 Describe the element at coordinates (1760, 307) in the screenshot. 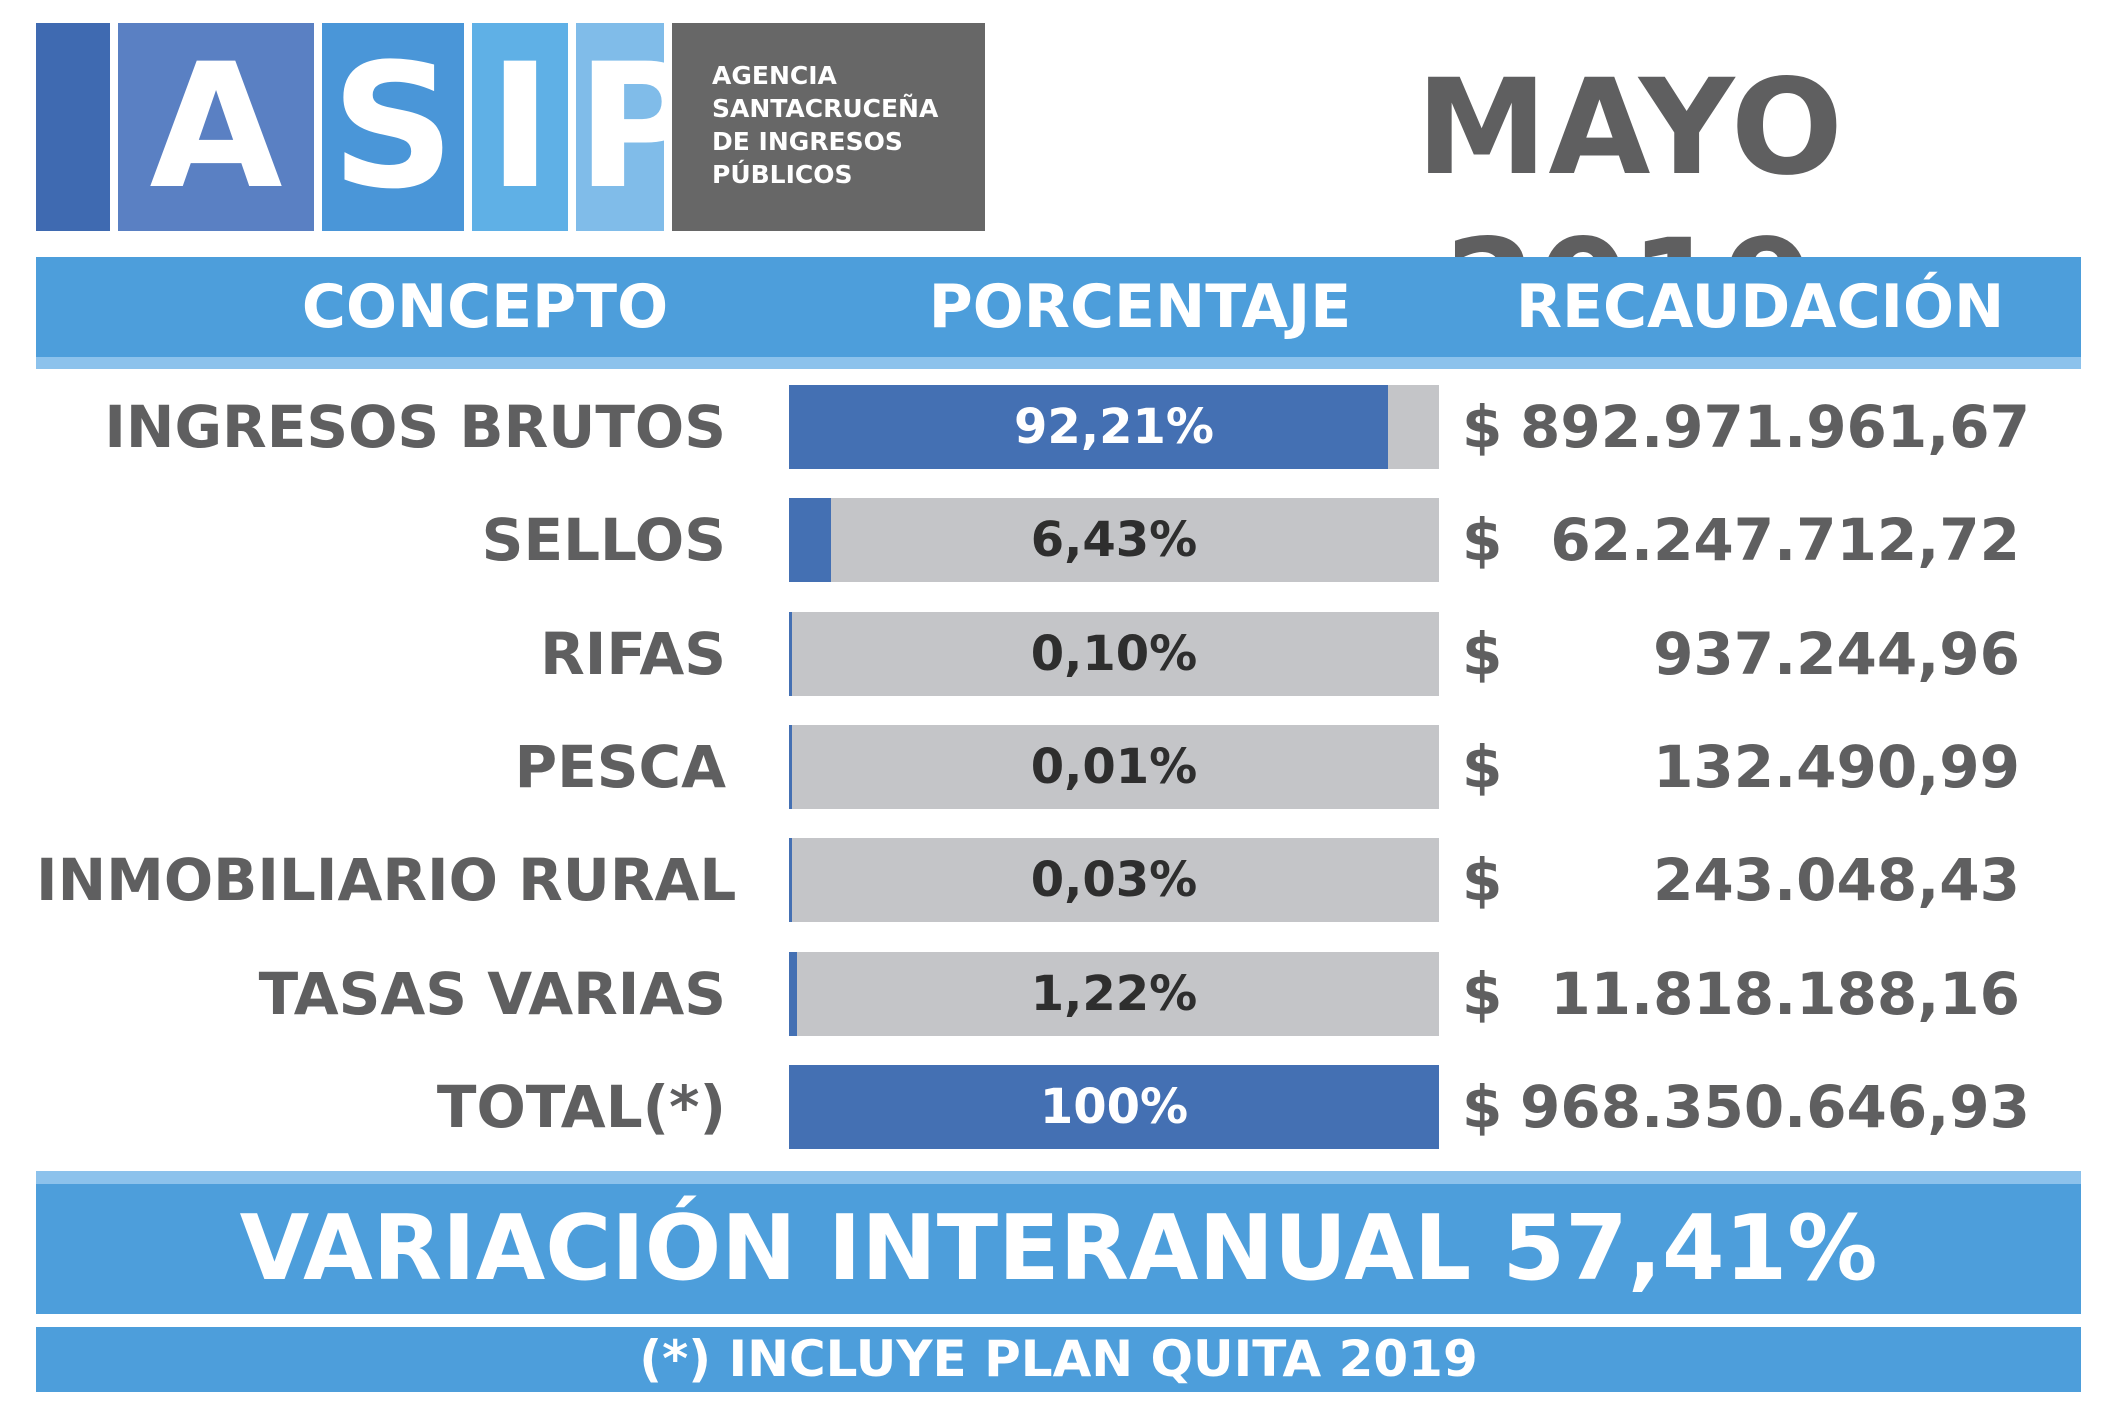

I see `header-recaudacion: RECAUDACIÓN` at that location.